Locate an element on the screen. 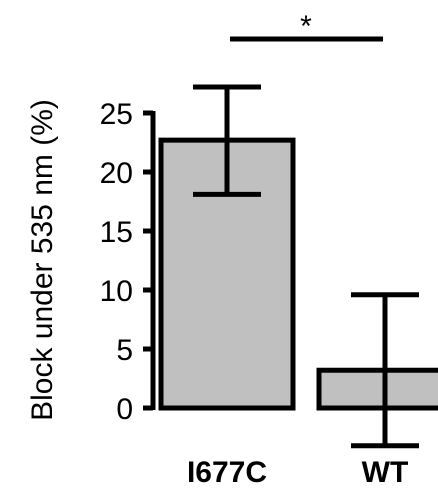  bar-WT is located at coordinates (377, 389).